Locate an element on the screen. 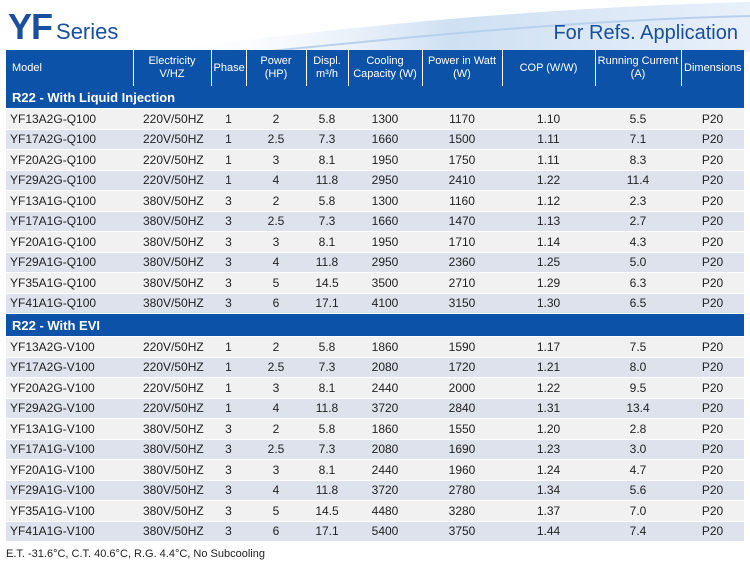 The height and width of the screenshot is (568, 750). cell-model: YF13A2G-Q100 is located at coordinates (69, 119).